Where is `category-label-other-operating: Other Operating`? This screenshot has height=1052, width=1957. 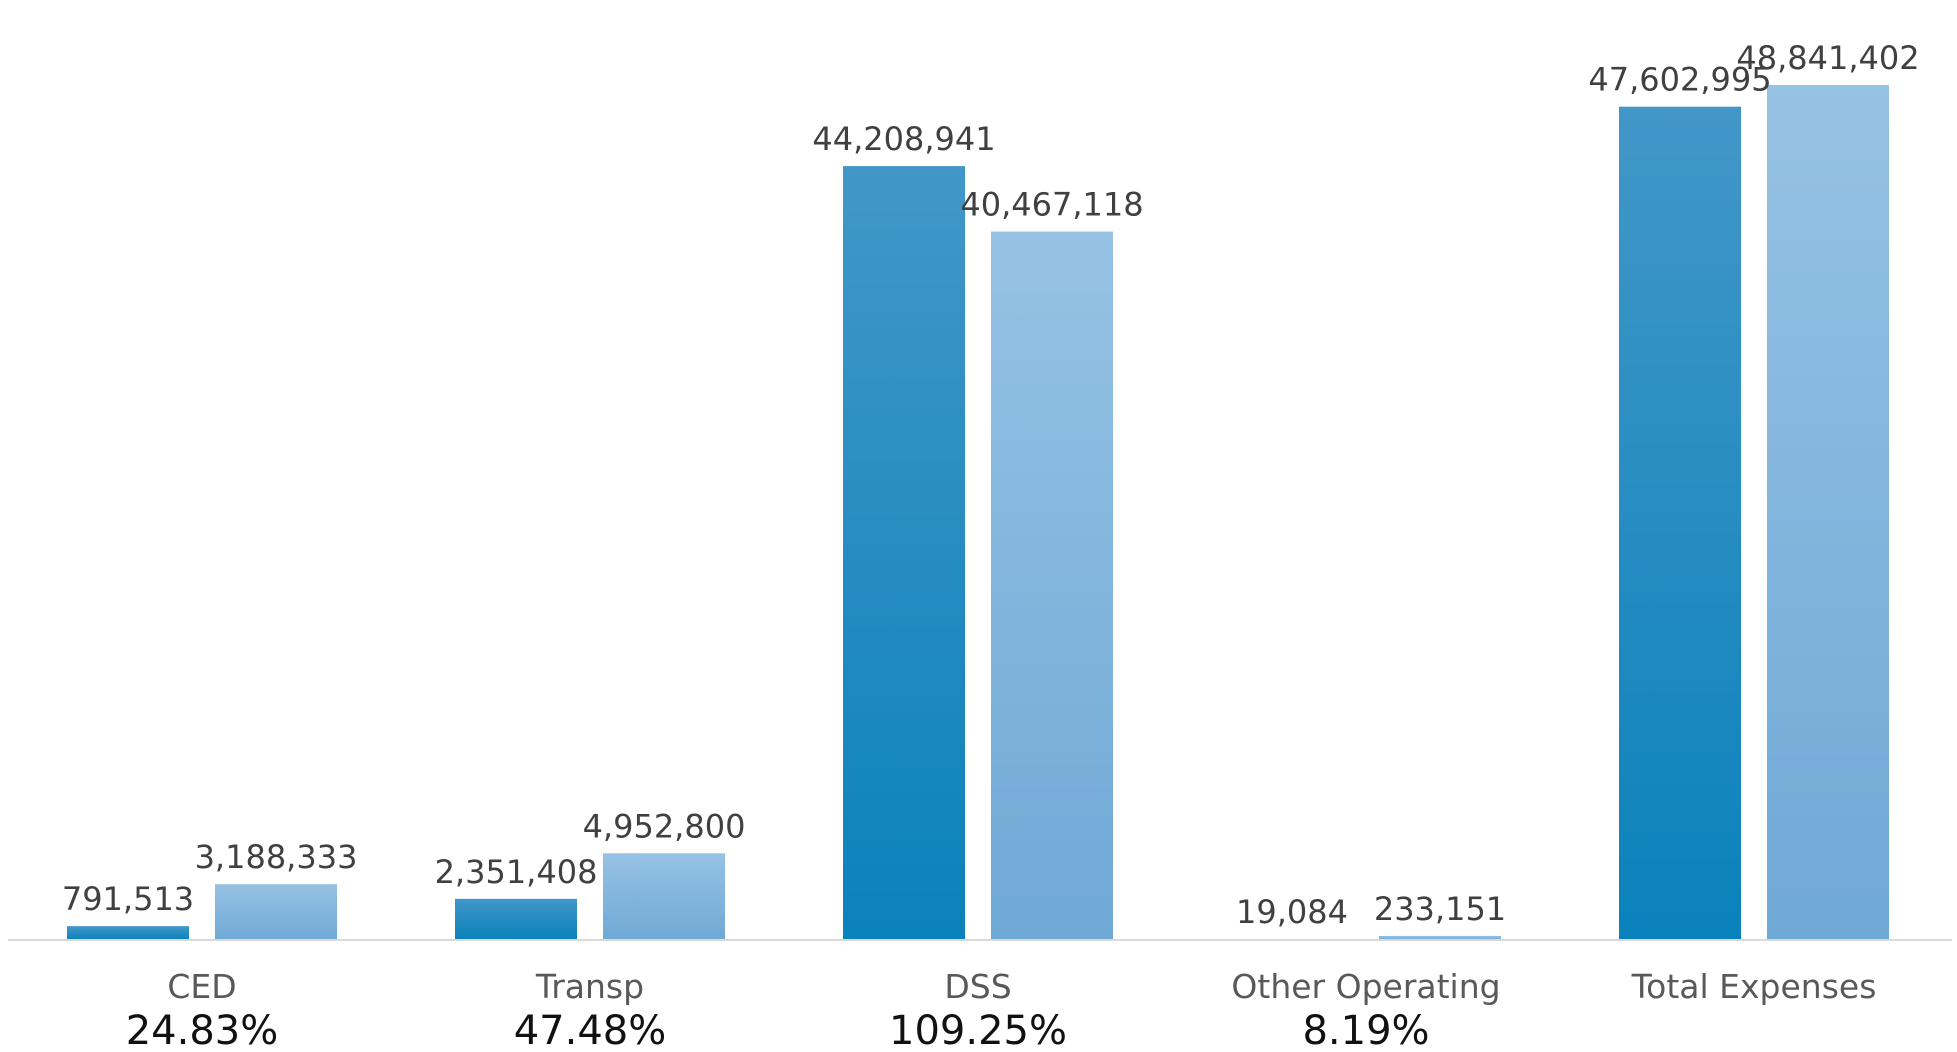
category-label-other-operating: Other Operating is located at coordinates (1365, 986).